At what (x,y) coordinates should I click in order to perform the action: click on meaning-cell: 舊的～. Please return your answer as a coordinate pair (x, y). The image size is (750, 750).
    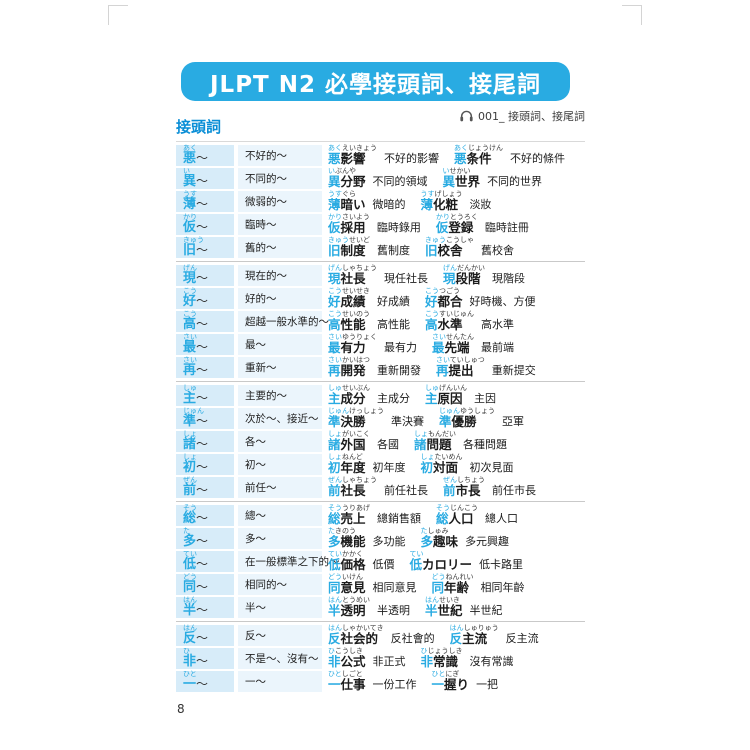
    Looking at the image, I should click on (280, 247).